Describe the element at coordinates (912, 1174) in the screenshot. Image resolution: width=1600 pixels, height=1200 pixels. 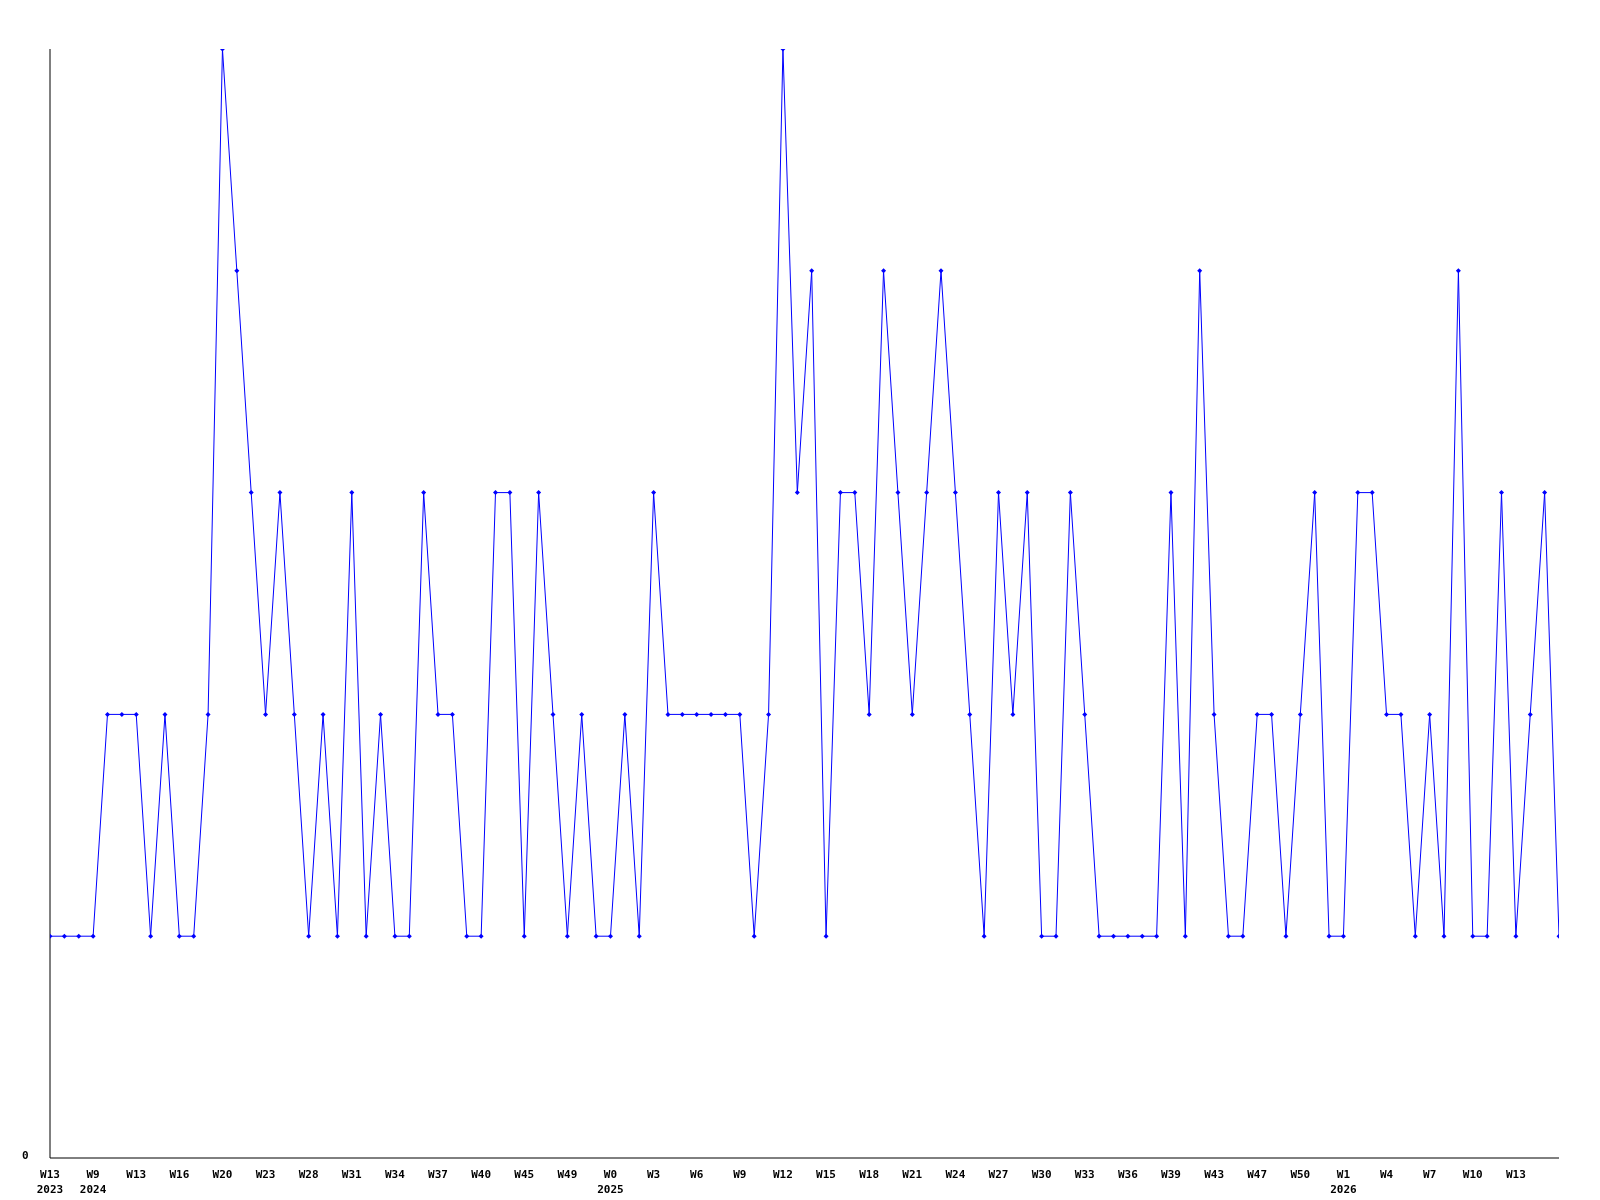
I see `x-tick-label: W21` at that location.